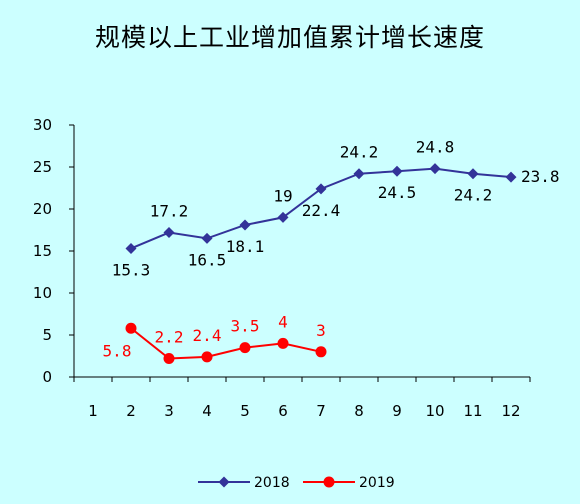  What do you see at coordinates (397, 192) in the screenshot?
I see `data-label: 24.5` at bounding box center [397, 192].